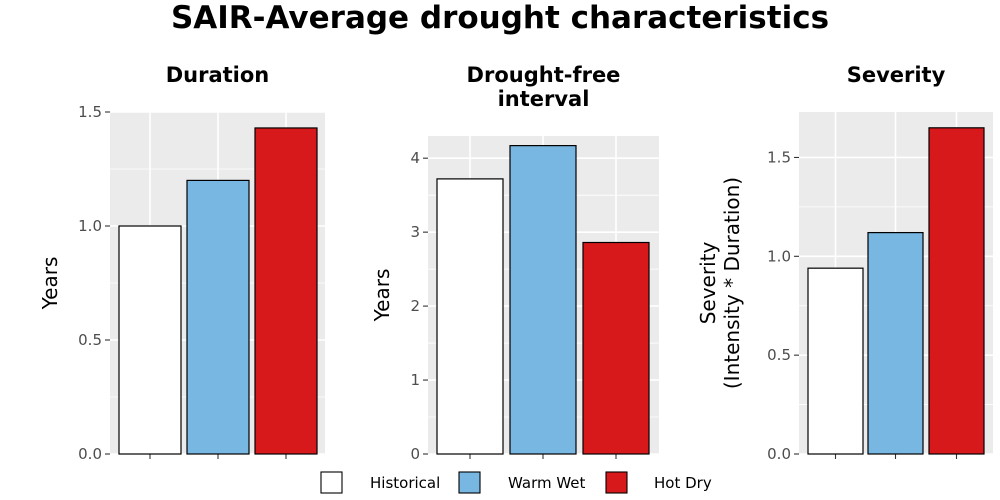 This screenshot has width=1000, height=500. I want to click on legend: Historical Warm Wet Hot Dry, so click(516, 482).